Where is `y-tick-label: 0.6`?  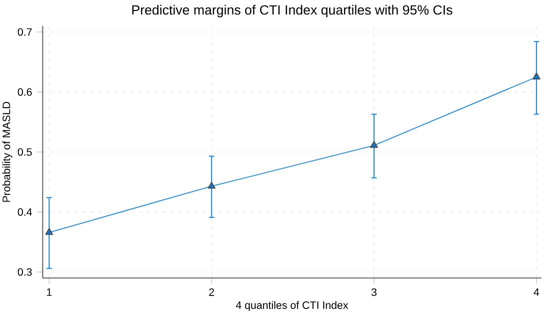
y-tick-label: 0.6 is located at coordinates (25, 92).